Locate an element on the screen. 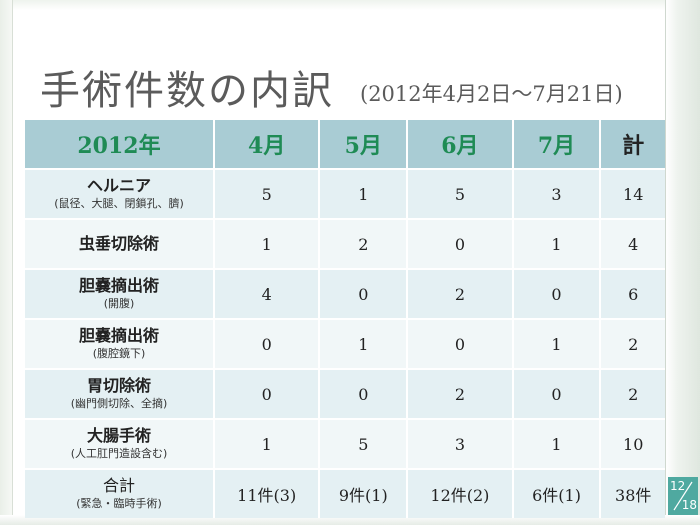  row-label-cell: 虫垂切除術 is located at coordinates (120, 243).